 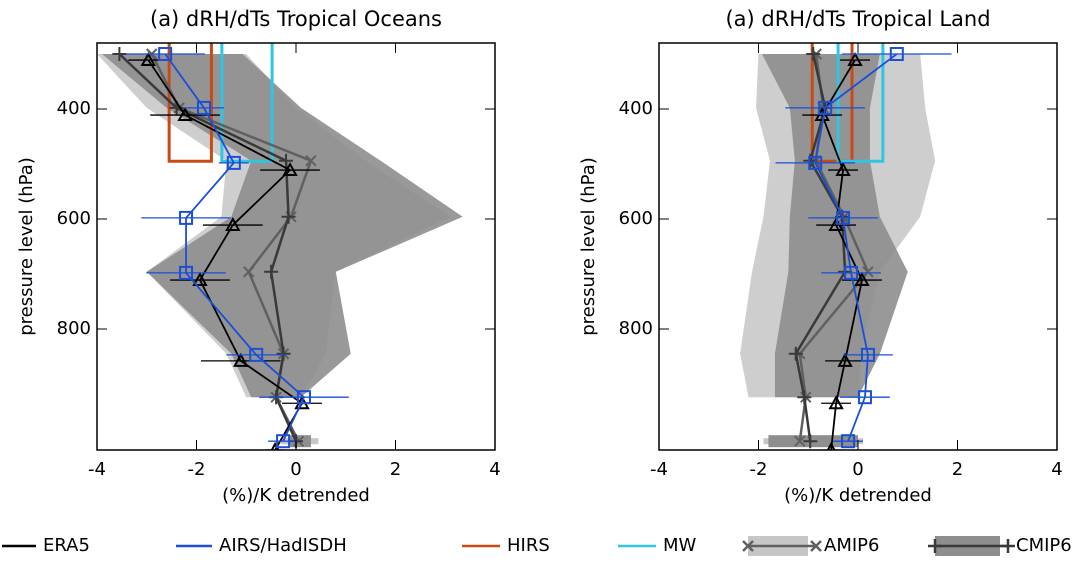 I want to click on chart-title: (a) dRH/dTs Tropical Oceans, so click(x=296, y=19).